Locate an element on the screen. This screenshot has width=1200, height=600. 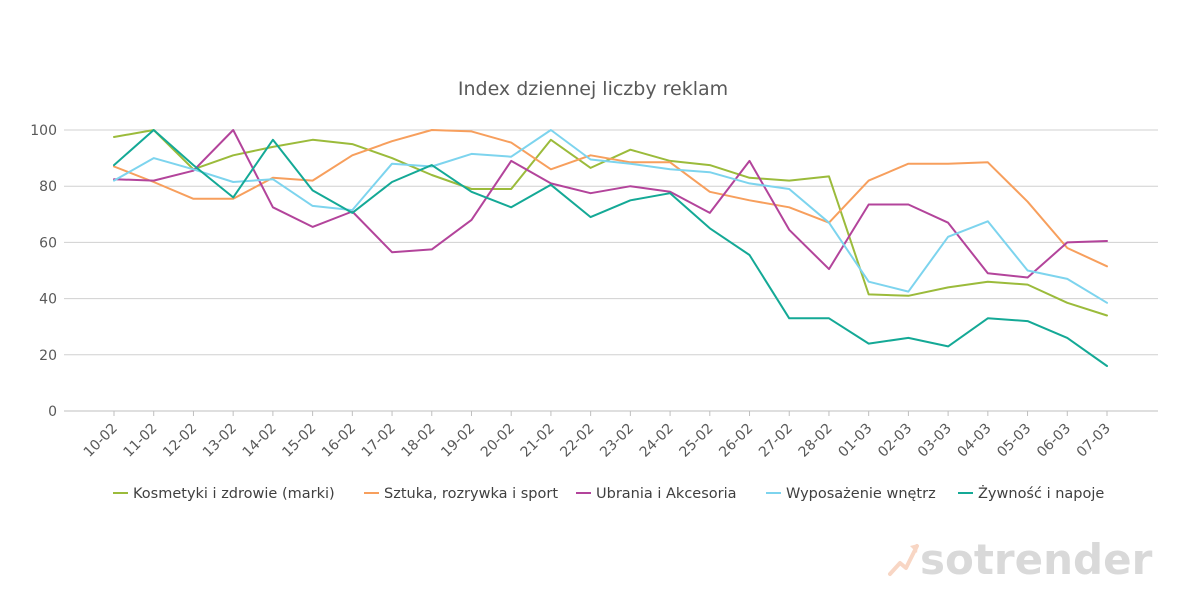
x-tick-label: 04-03 is located at coordinates (975, 441).